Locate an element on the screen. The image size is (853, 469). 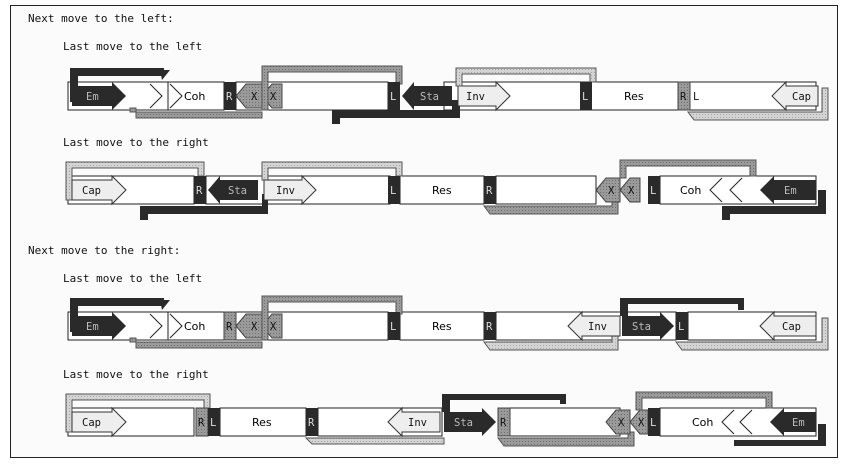
row4-sta-label: Sta is located at coordinates (463, 423).